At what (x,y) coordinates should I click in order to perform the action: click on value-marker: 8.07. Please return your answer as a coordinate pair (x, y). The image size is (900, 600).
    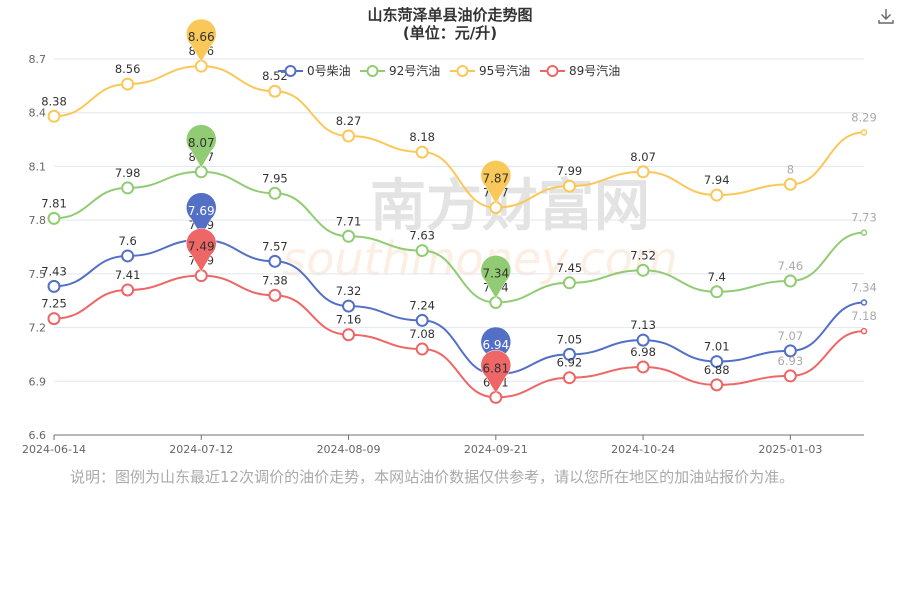
    Looking at the image, I should click on (201, 146).